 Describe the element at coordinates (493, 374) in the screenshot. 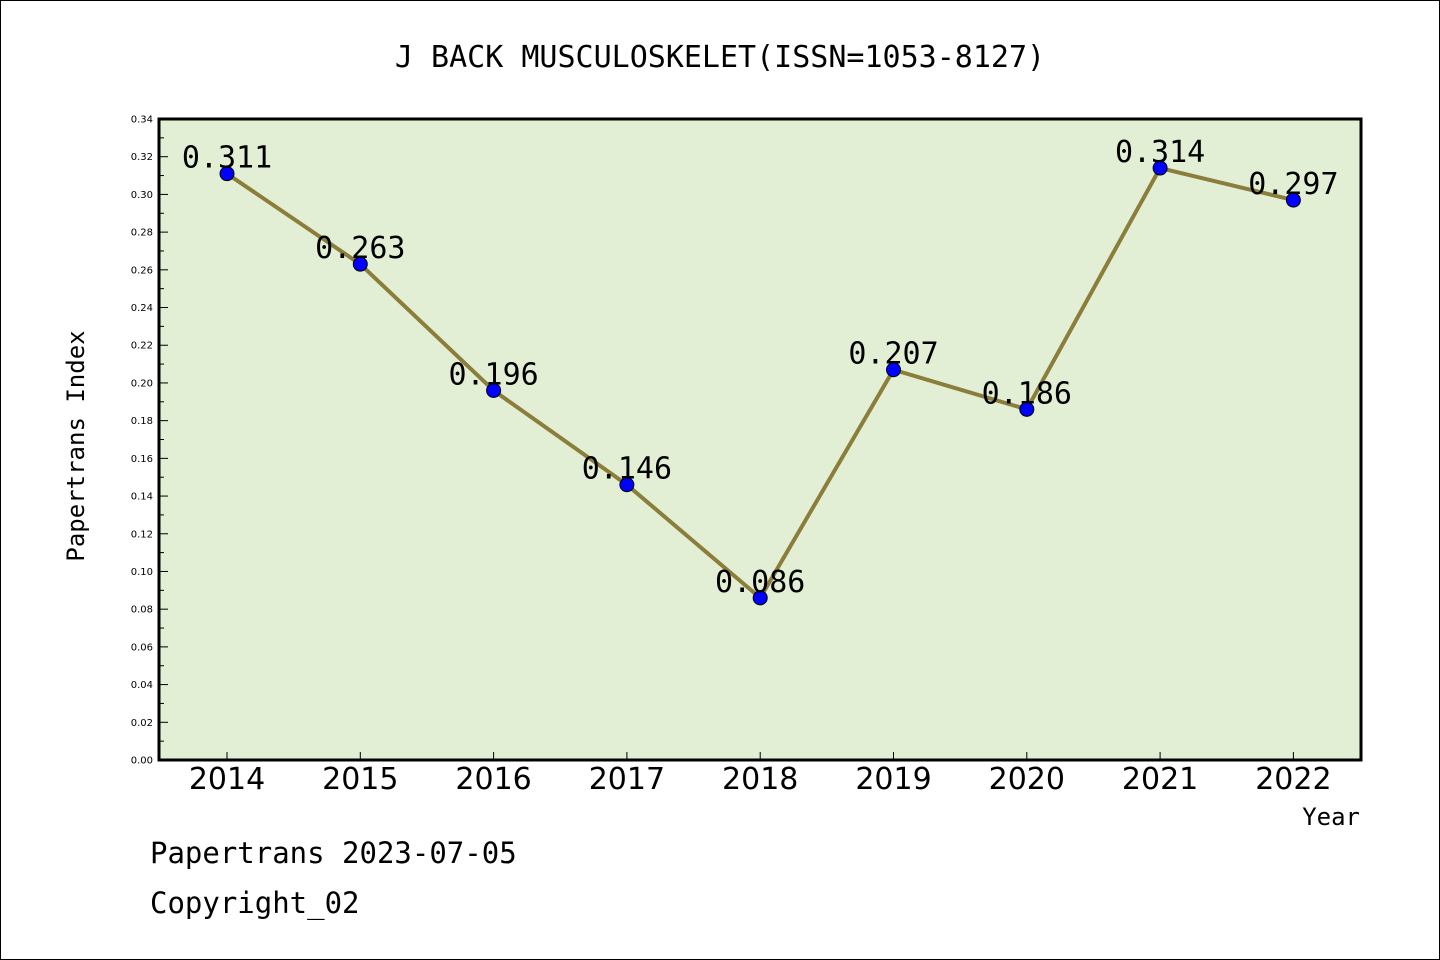

I see `data-label: 0.196` at that location.